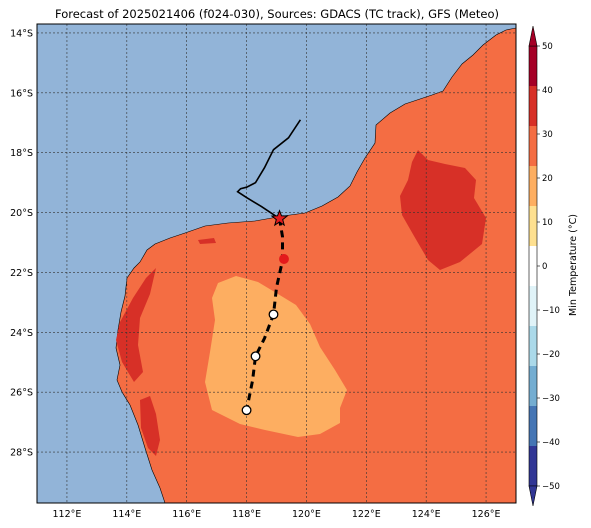  What do you see at coordinates (573, 265) in the screenshot?
I see `colorbar-label: Min Temperature (°C)` at bounding box center [573, 265].